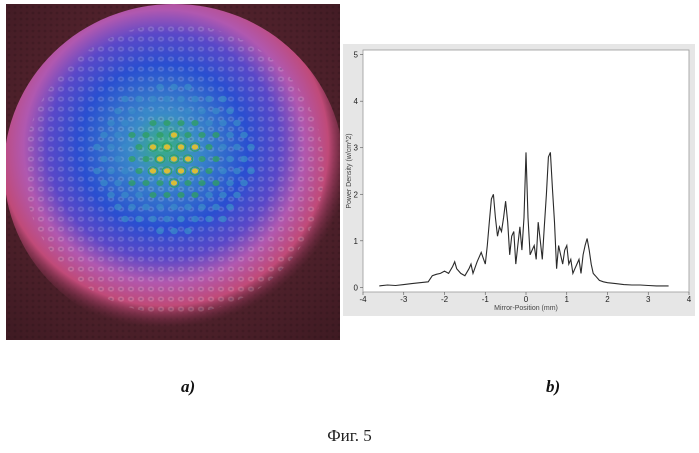  Describe the element at coordinates (356, 241) in the screenshot. I see `y-tick-label: 1` at that location.